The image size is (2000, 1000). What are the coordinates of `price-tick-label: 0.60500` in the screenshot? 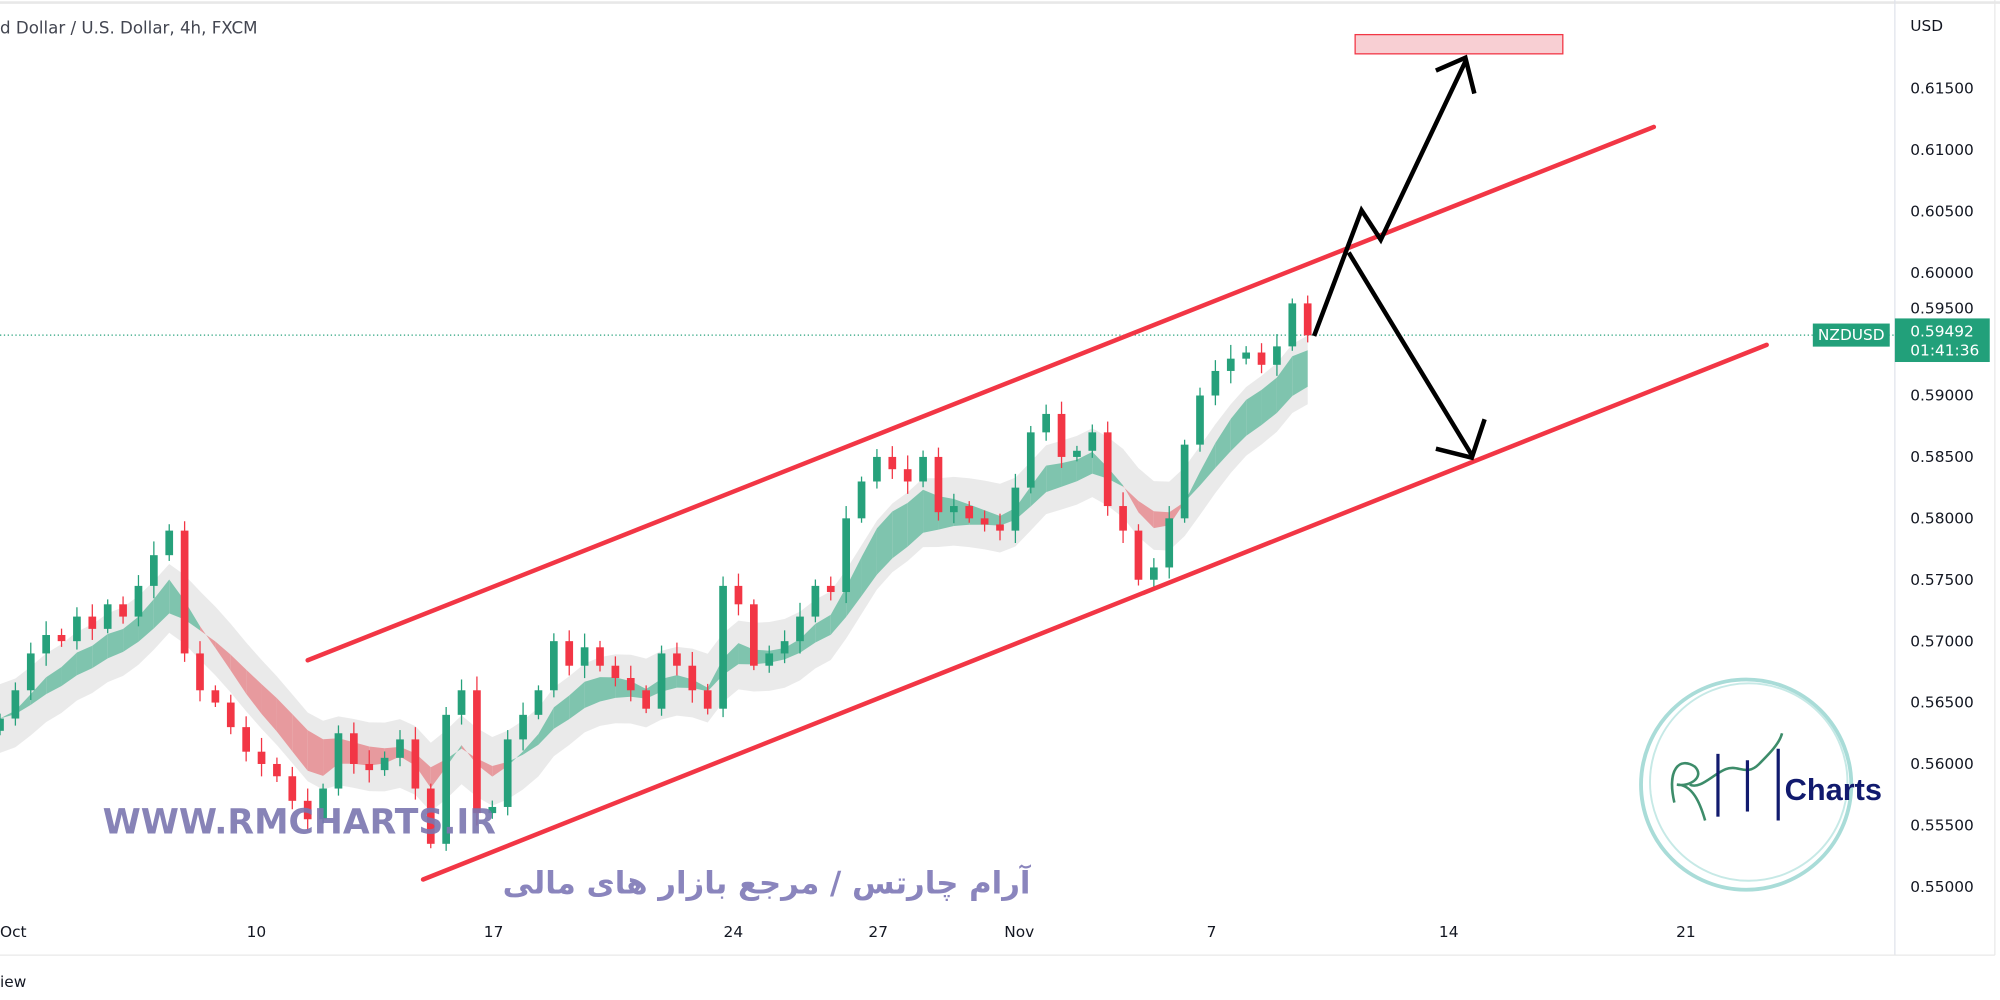 It's located at (1942, 211).